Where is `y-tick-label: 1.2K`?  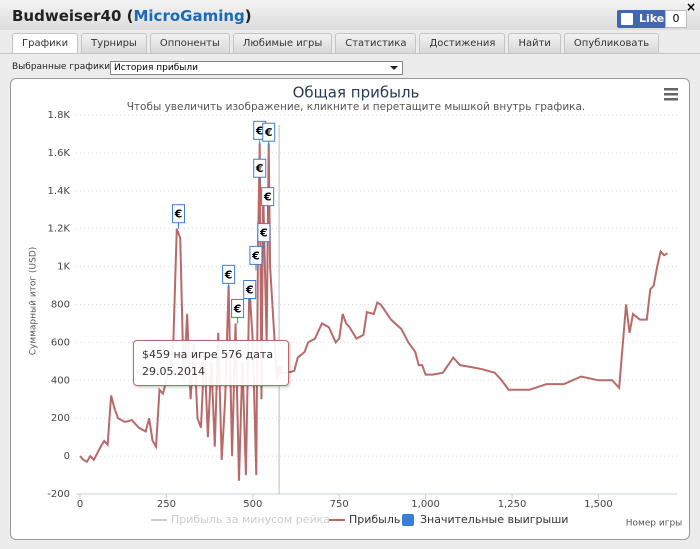 y-tick-label: 1.2K is located at coordinates (59, 229).